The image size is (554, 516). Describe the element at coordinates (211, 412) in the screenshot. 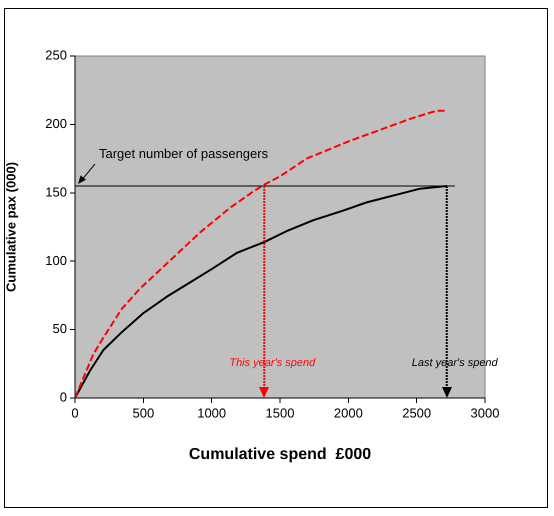

I see `x-tick-label: 1000` at that location.